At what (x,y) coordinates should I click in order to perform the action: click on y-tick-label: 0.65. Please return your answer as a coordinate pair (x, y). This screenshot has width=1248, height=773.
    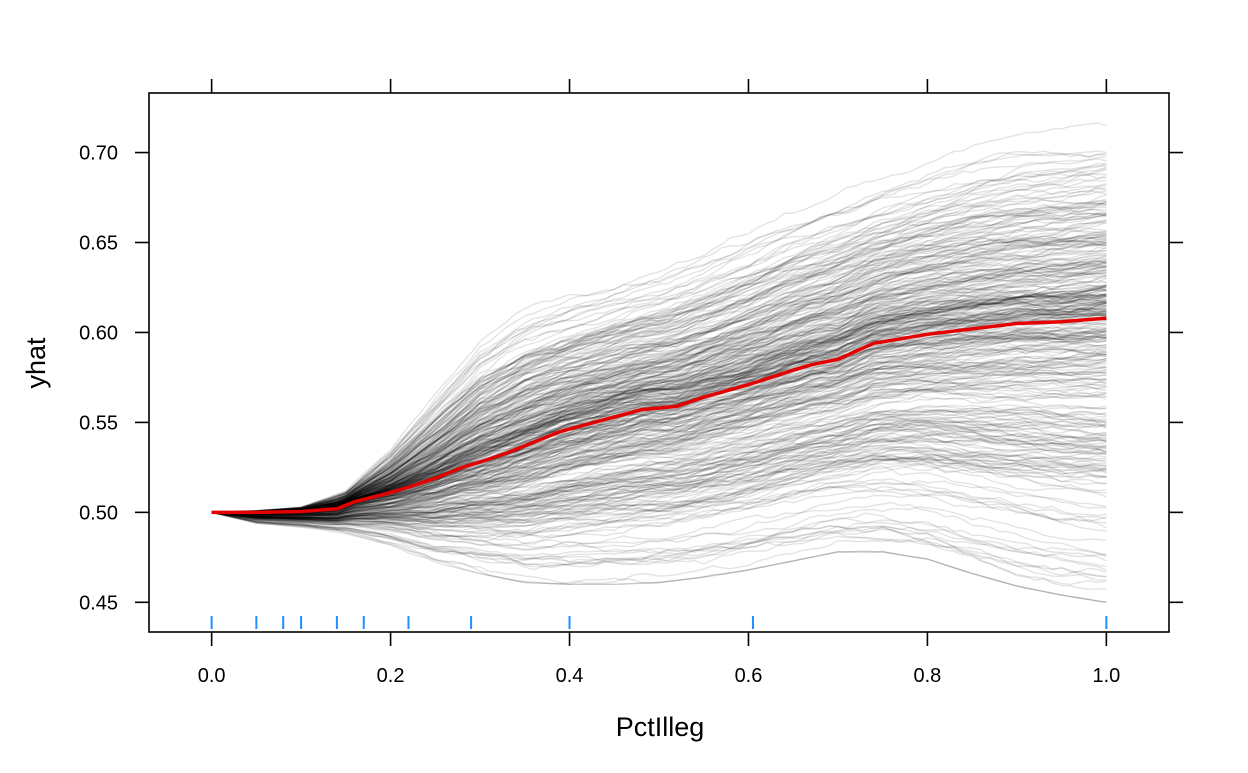
    Looking at the image, I should click on (98, 244).